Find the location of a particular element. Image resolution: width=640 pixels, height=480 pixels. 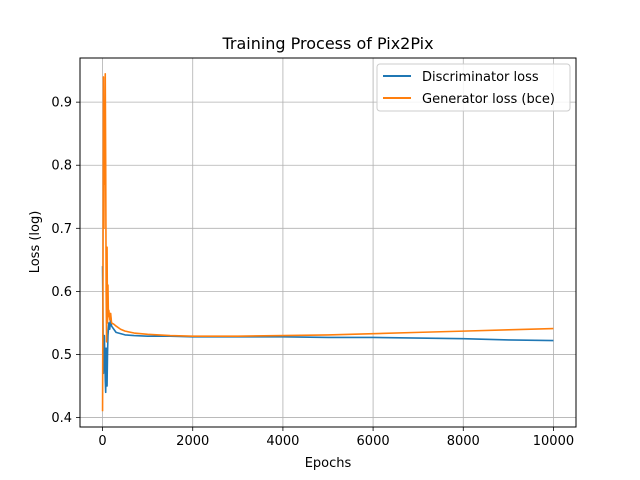

x-axis-label: Epochs is located at coordinates (328, 463).